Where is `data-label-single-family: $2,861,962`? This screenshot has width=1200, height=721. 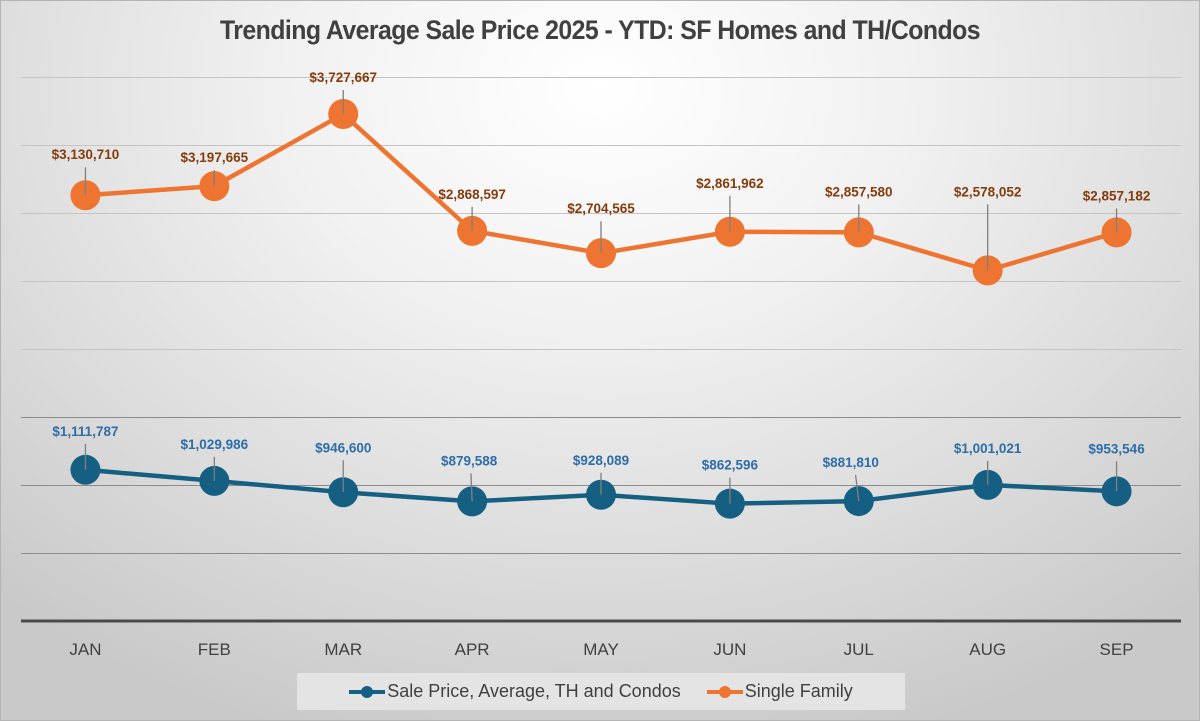
data-label-single-family: $2,861,962 is located at coordinates (730, 183).